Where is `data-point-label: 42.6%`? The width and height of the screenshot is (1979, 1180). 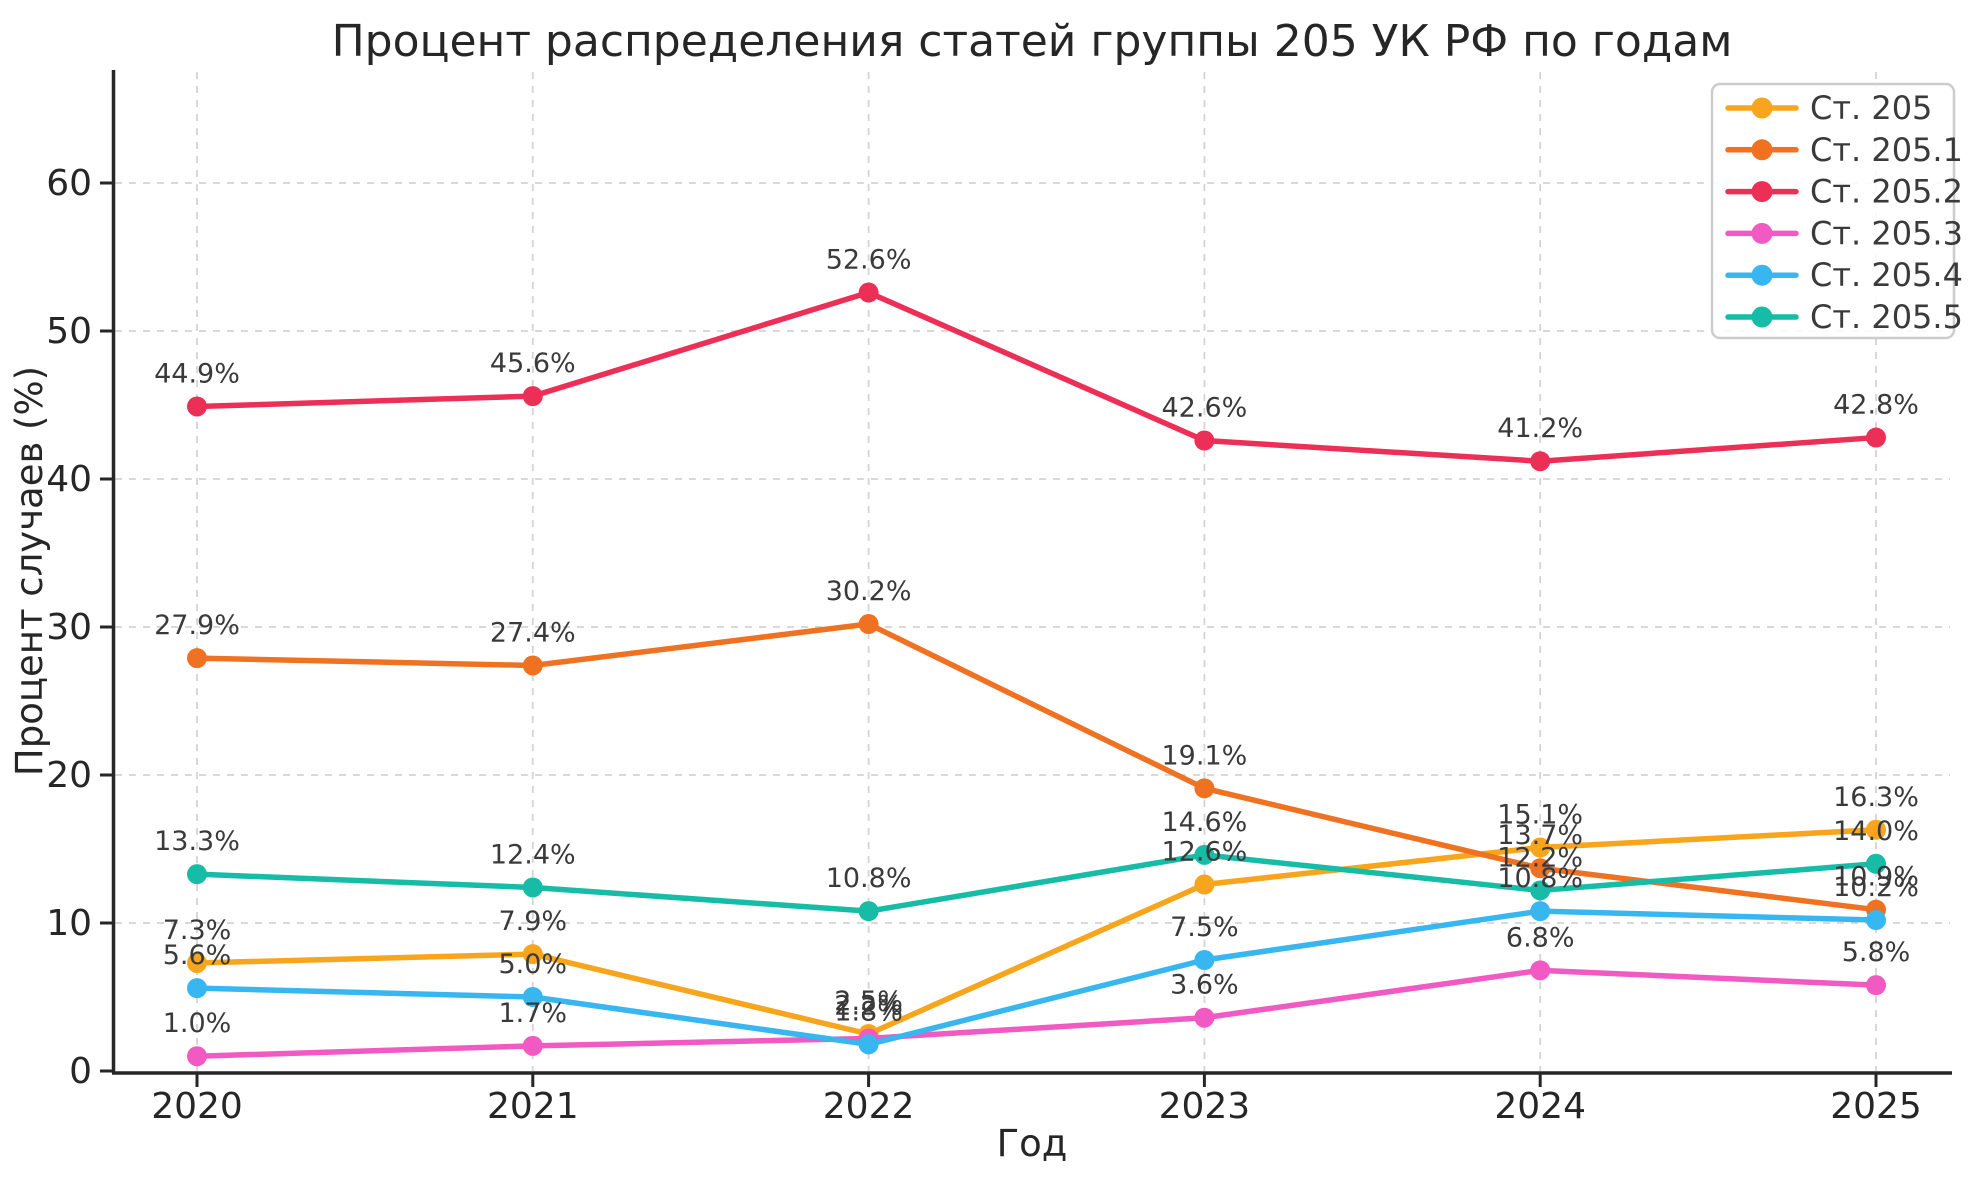 data-point-label: 42.6% is located at coordinates (1205, 408).